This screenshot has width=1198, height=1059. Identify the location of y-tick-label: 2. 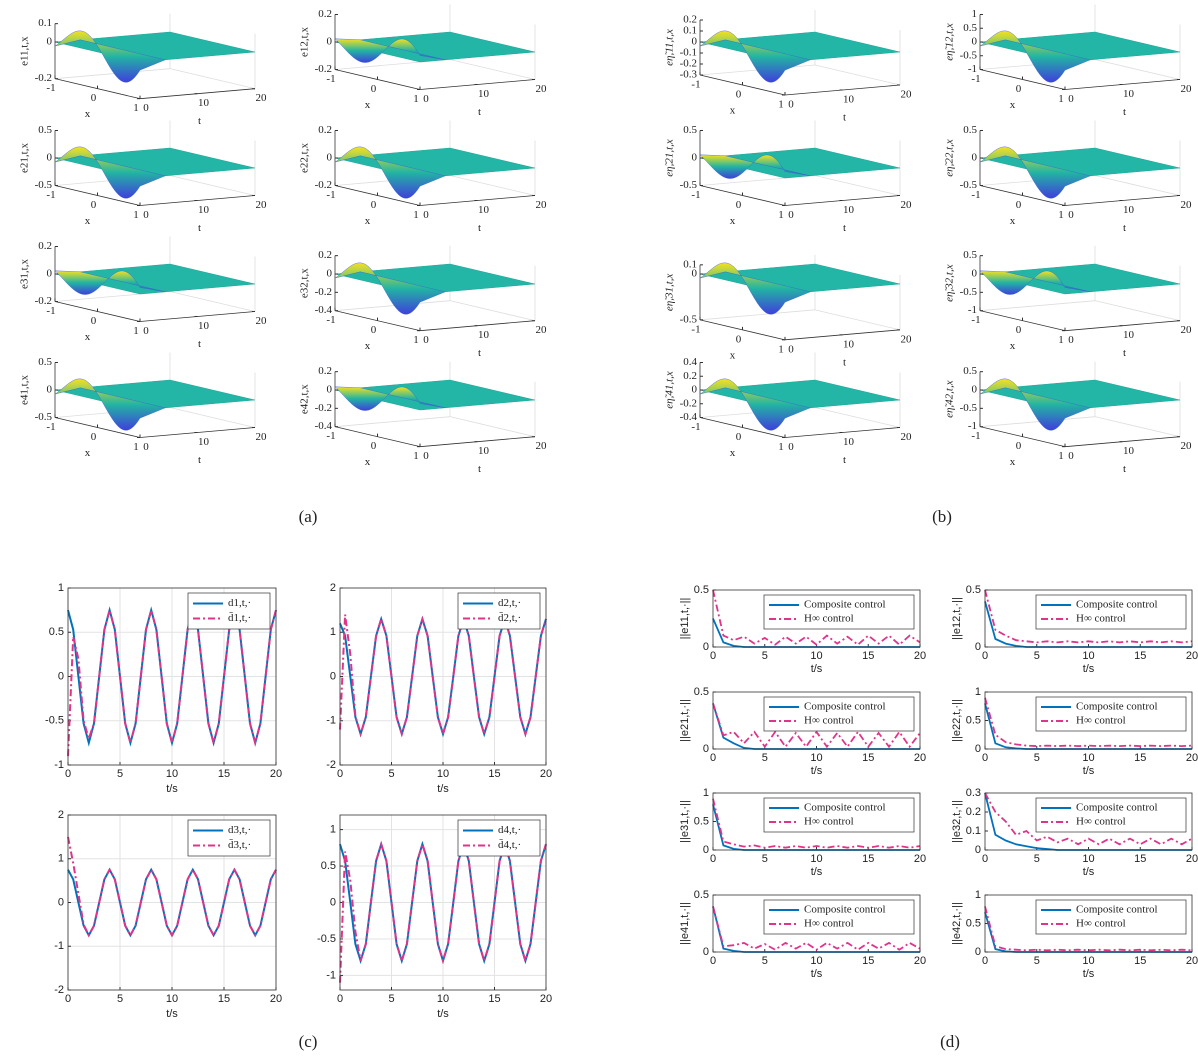
(61, 815).